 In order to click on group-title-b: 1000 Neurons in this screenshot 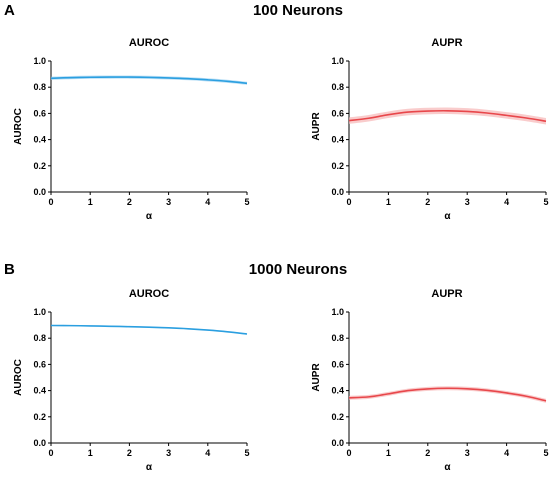, I will do `click(298, 269)`.